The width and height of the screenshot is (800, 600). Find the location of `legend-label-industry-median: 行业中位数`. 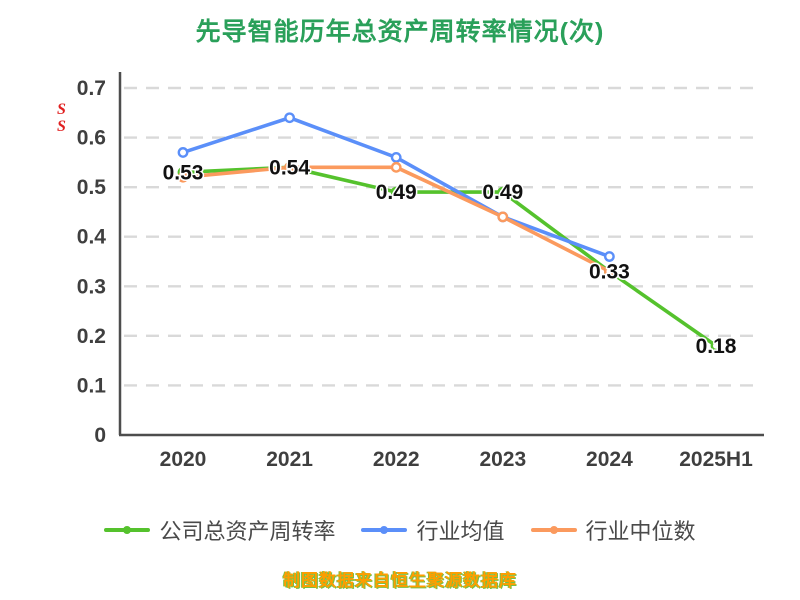

legend-label-industry-median: 行业中位数 is located at coordinates (640, 531).